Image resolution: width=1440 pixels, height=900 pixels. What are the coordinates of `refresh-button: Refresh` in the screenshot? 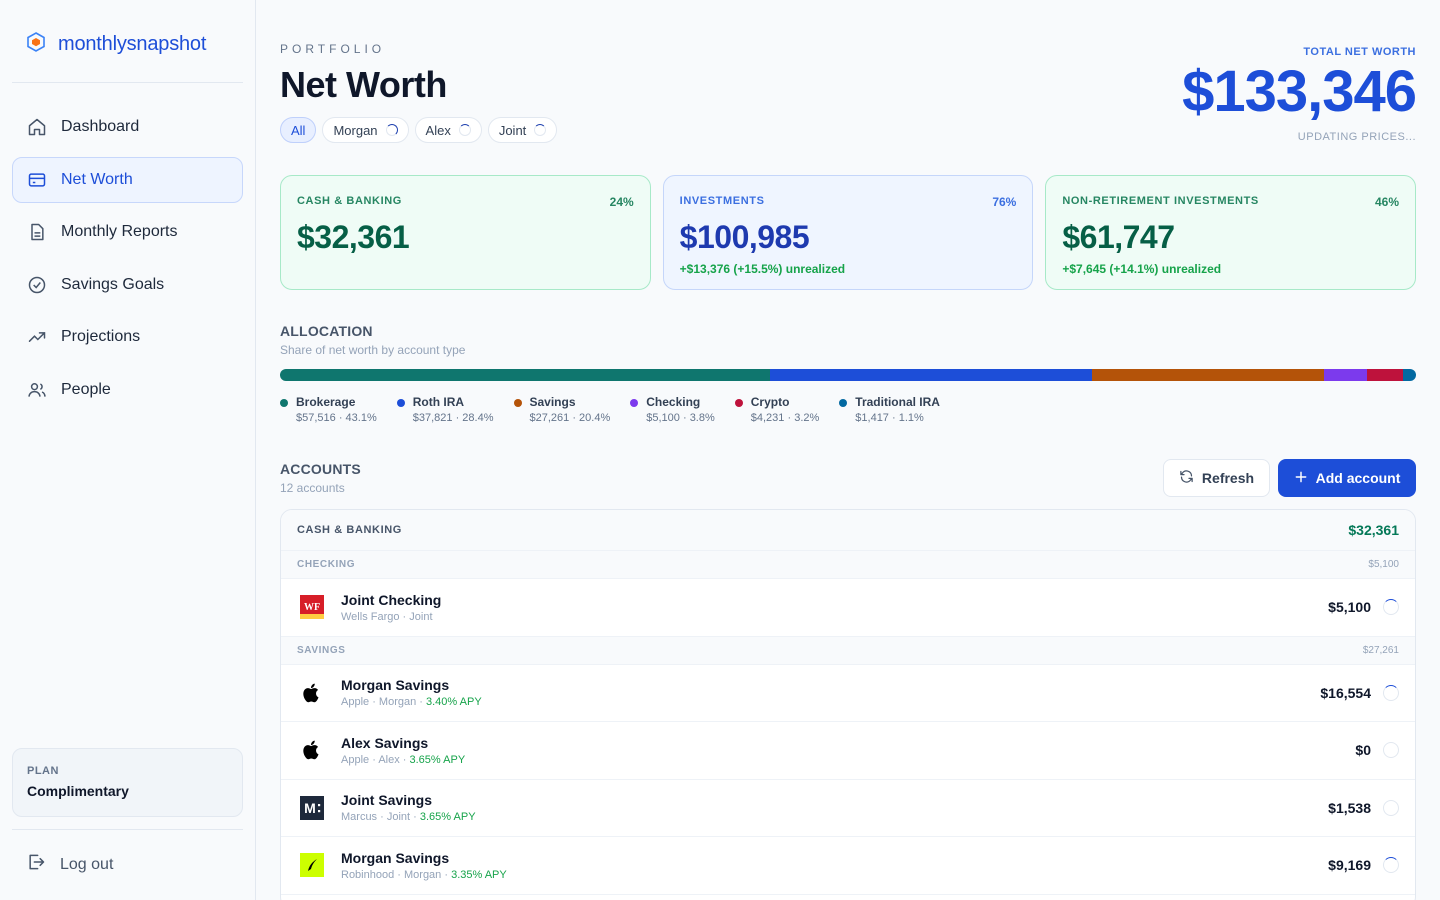 It's located at (1216, 478).